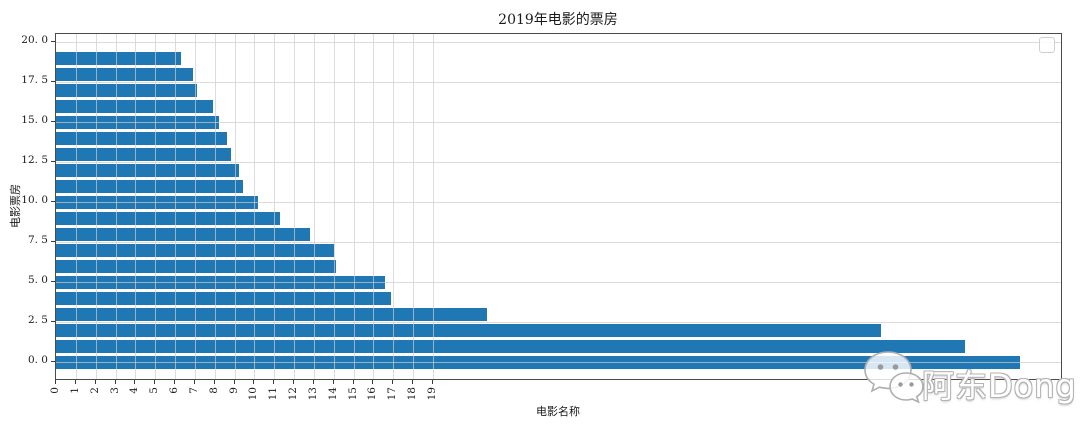 The image size is (1080, 432). What do you see at coordinates (34, 40) in the screenshot?
I see `y-tick-label: 20. 0` at bounding box center [34, 40].